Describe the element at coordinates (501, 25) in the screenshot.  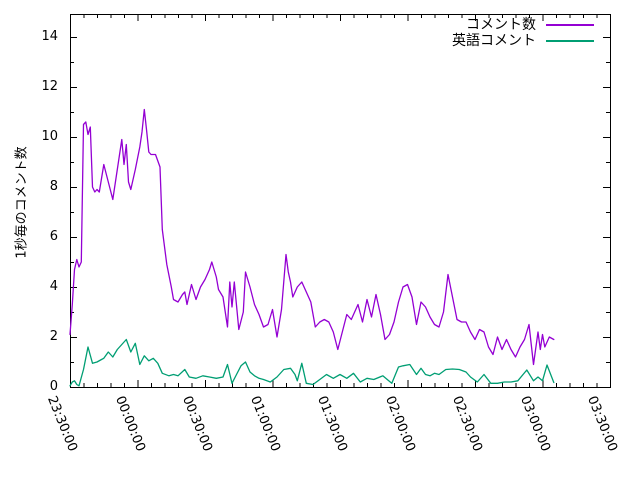
I see `legend-label-comments: コメント数` at that location.